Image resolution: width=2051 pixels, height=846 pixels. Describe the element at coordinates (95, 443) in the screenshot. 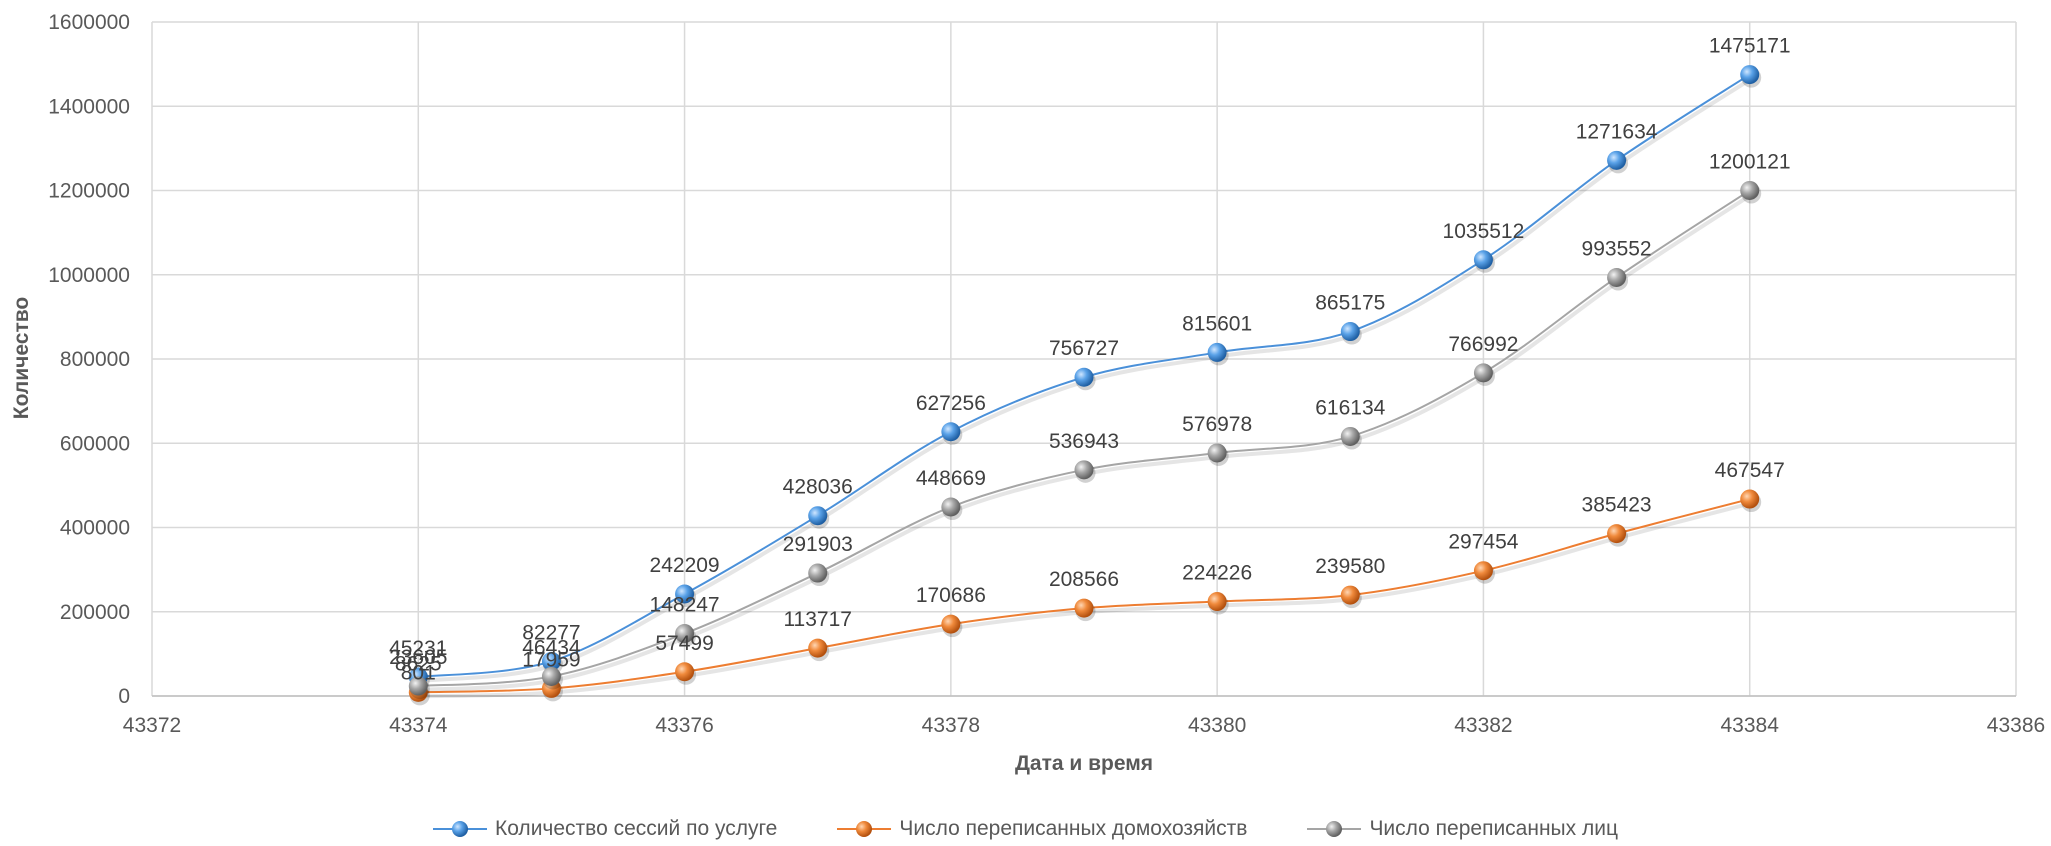

I see `y-tick-label: 600000` at that location.